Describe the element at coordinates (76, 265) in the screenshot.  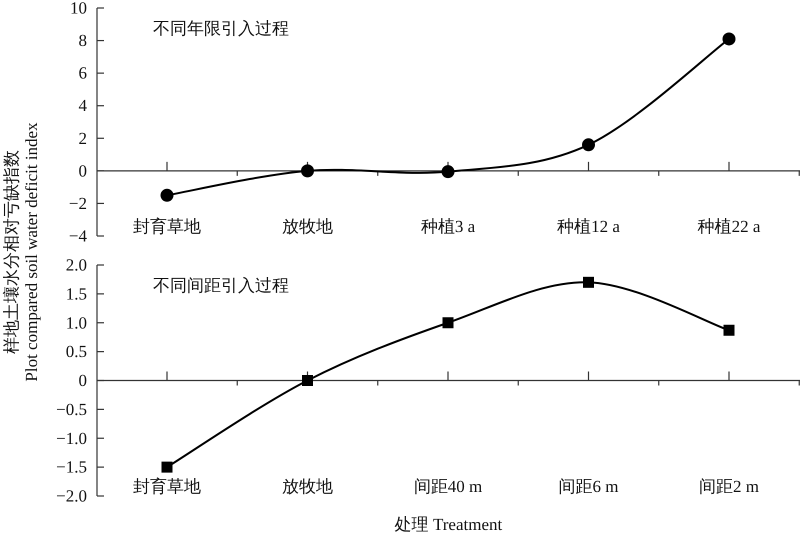
I see `y-tick-label: 2.0` at that location.